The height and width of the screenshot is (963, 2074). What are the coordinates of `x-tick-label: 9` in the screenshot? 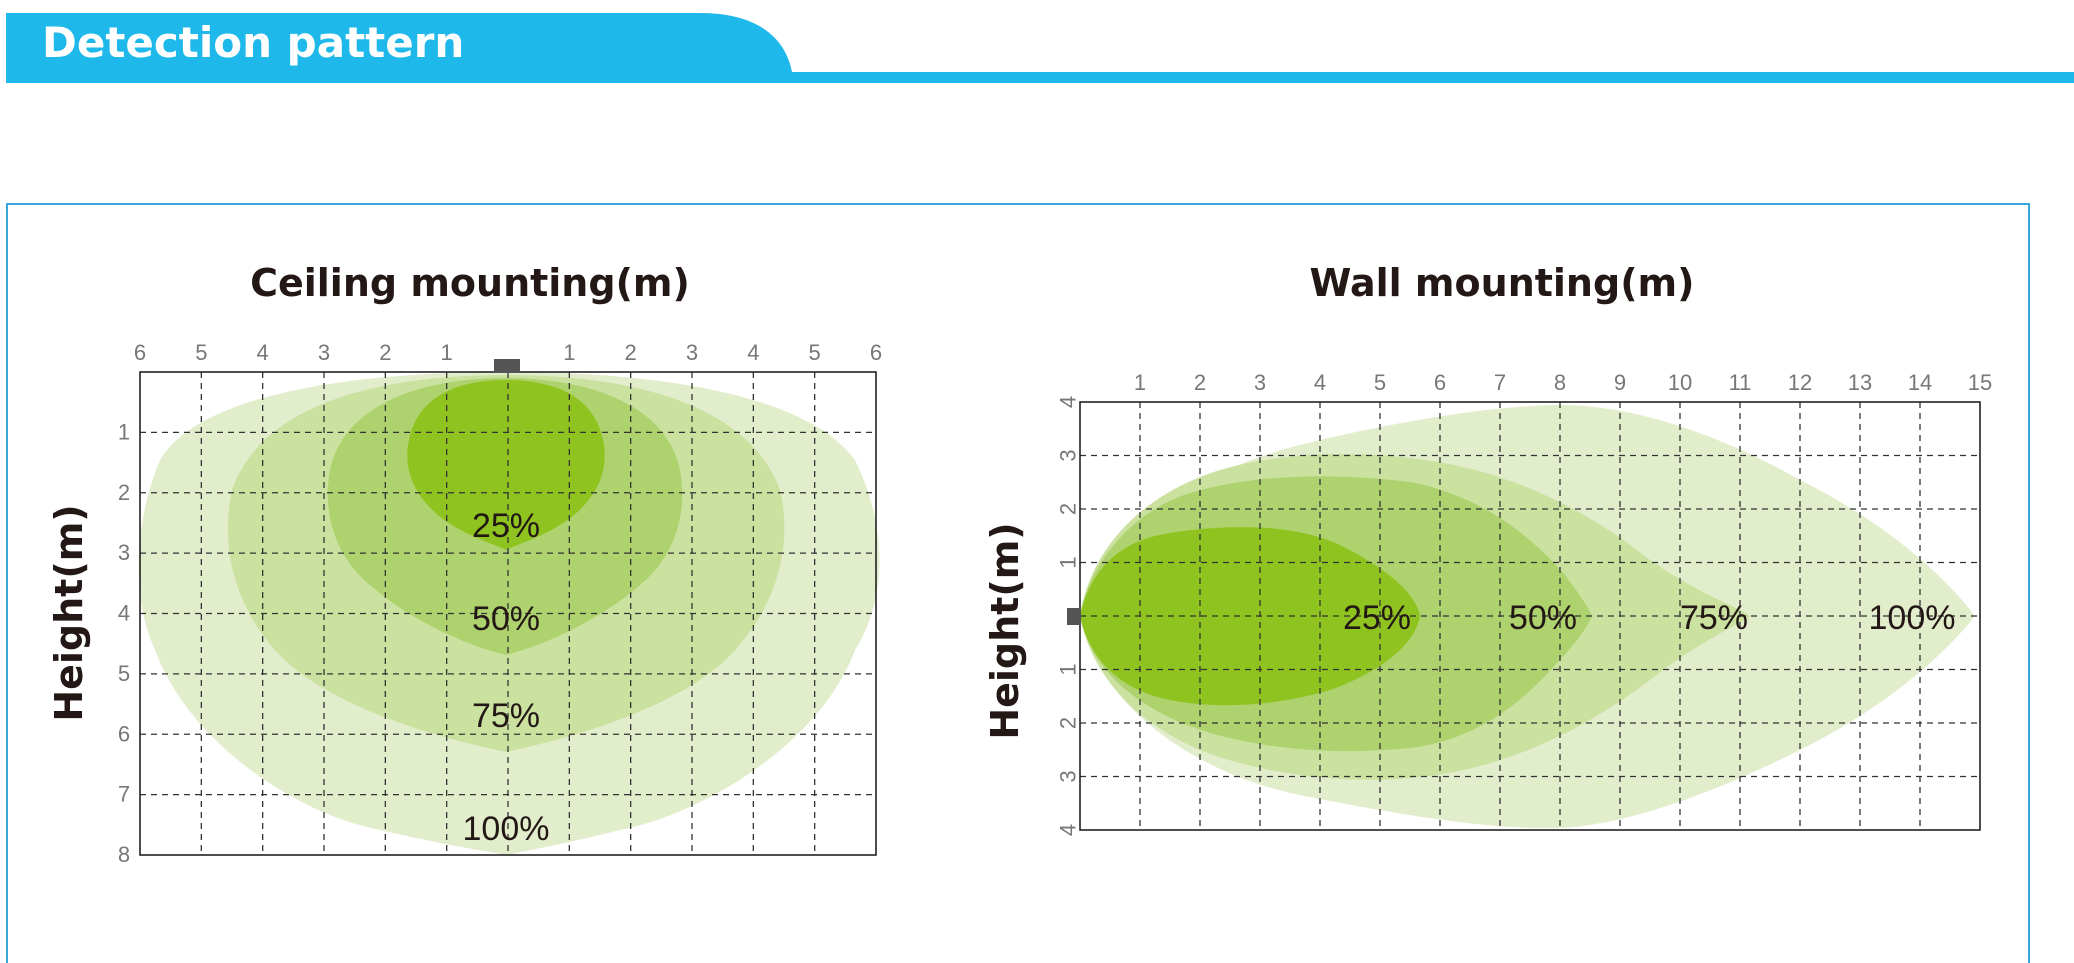 It's located at (1620, 382).